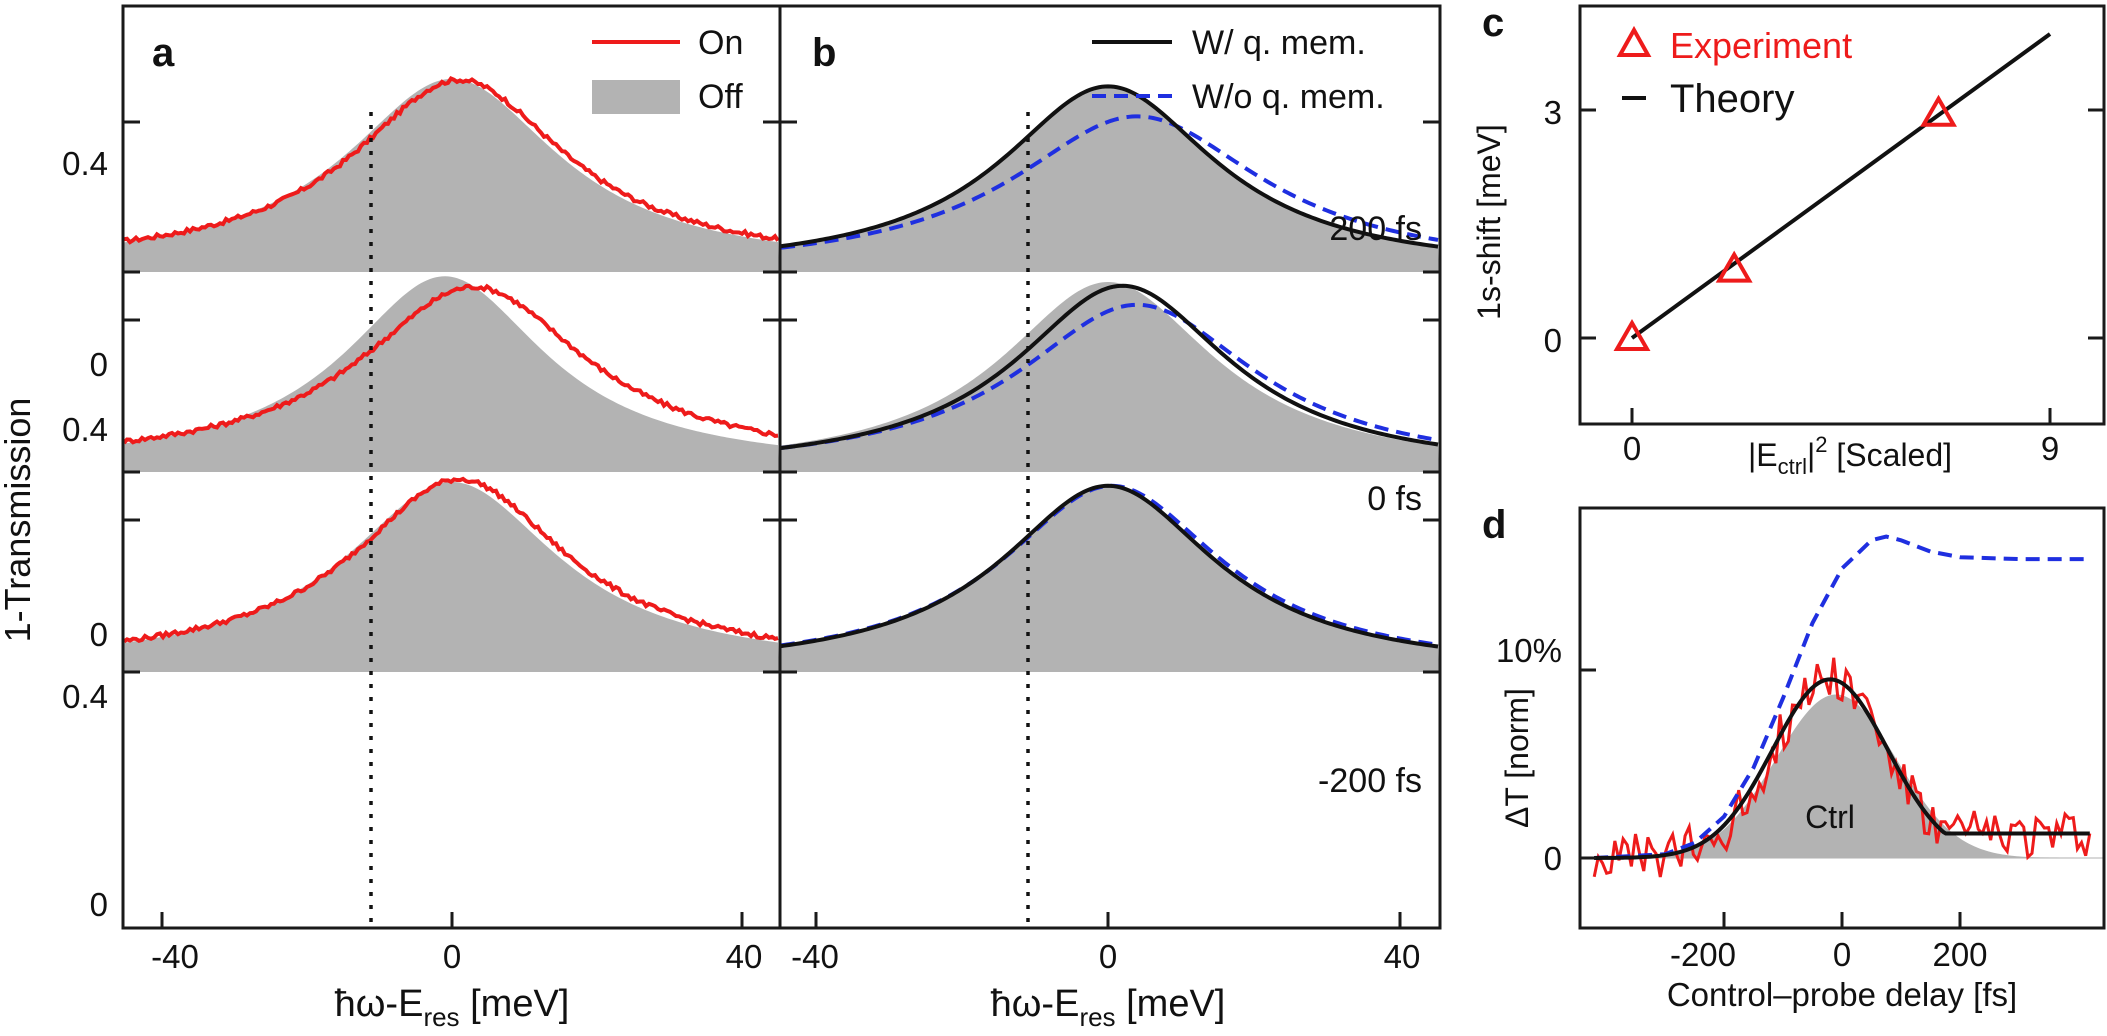 The width and height of the screenshot is (2107, 1036). I want to click on xtick-b-0: 0, so click(1108, 956).